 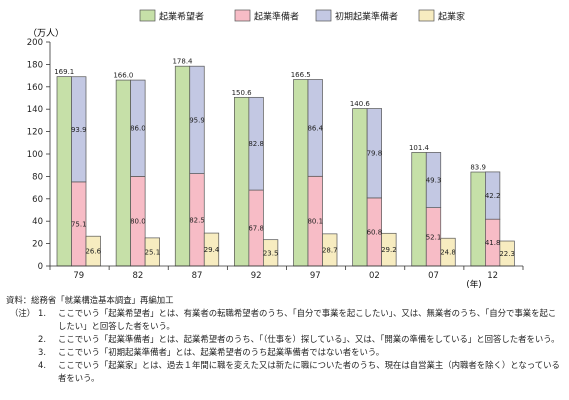 What do you see at coordinates (451, 17) in the screenshot?
I see `legend-label: 起業家` at bounding box center [451, 17].